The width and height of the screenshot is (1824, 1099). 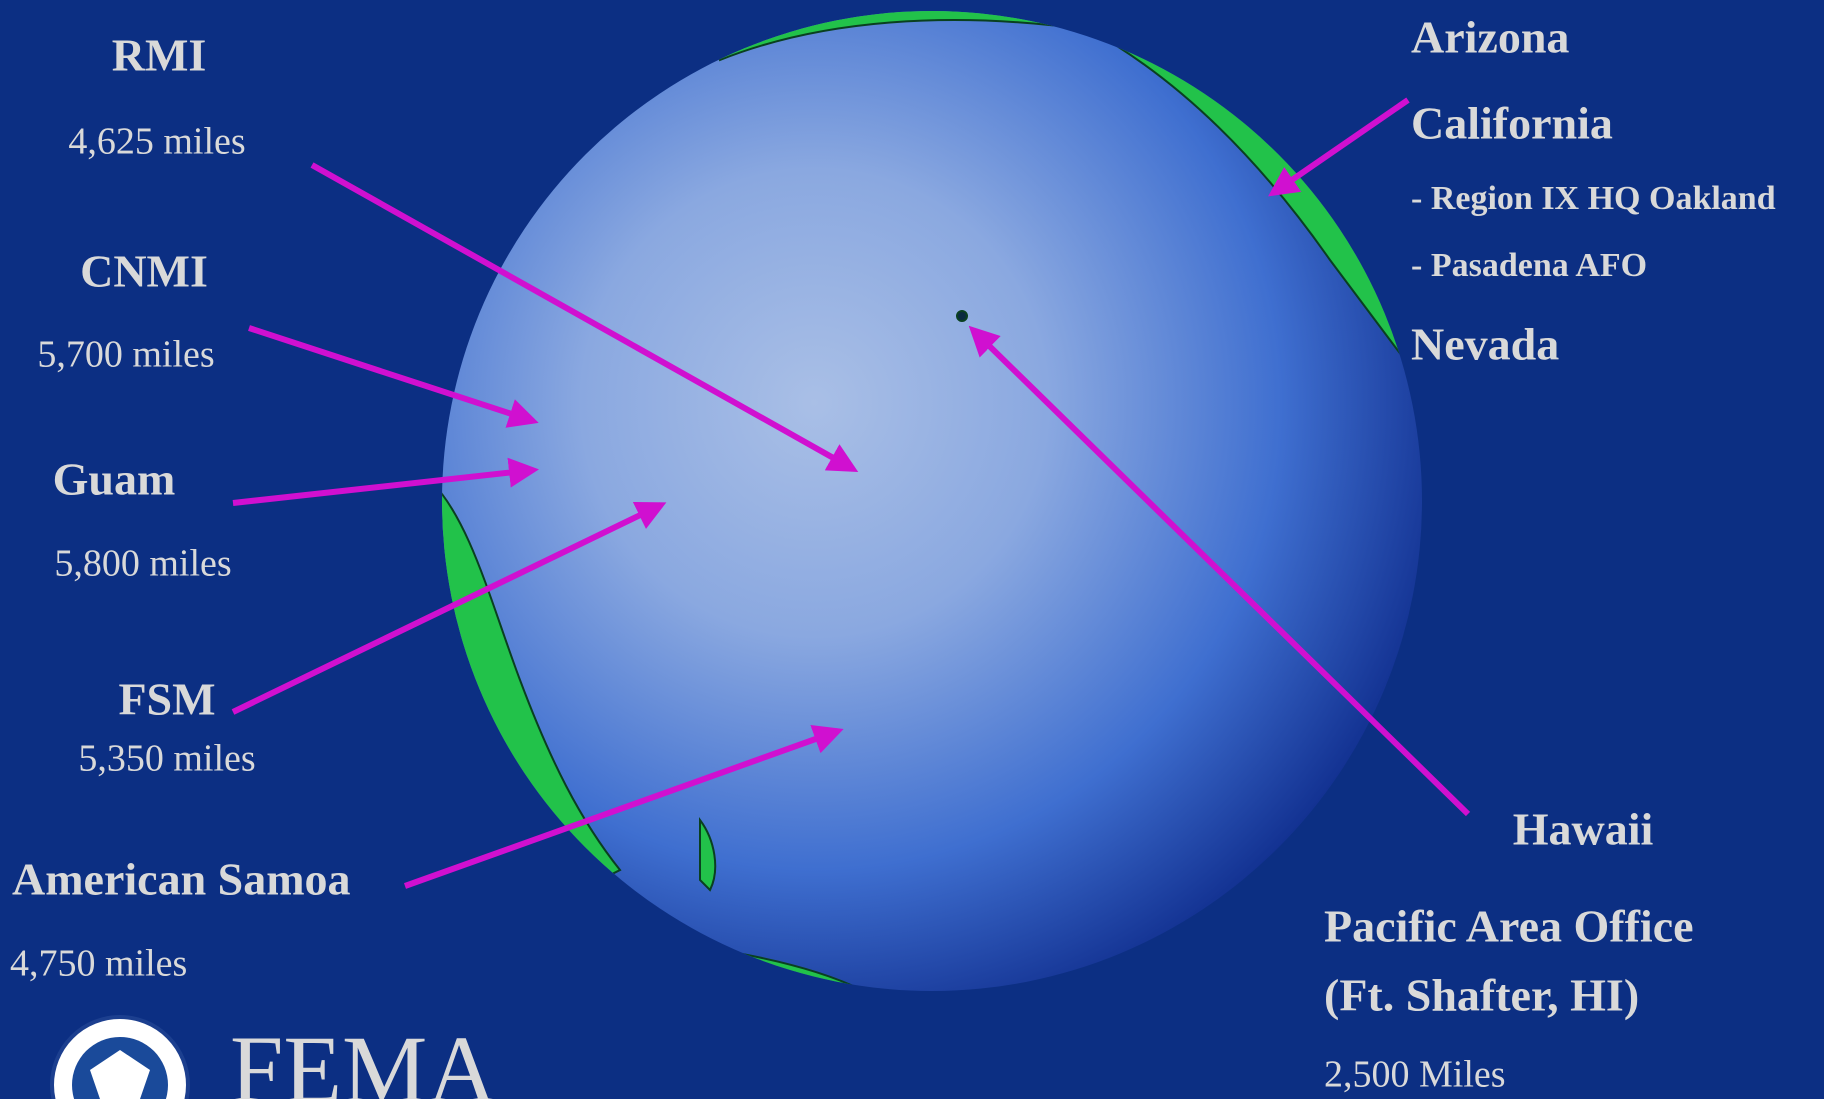 What do you see at coordinates (114, 479) in the screenshot?
I see `location-name: Guam` at bounding box center [114, 479].